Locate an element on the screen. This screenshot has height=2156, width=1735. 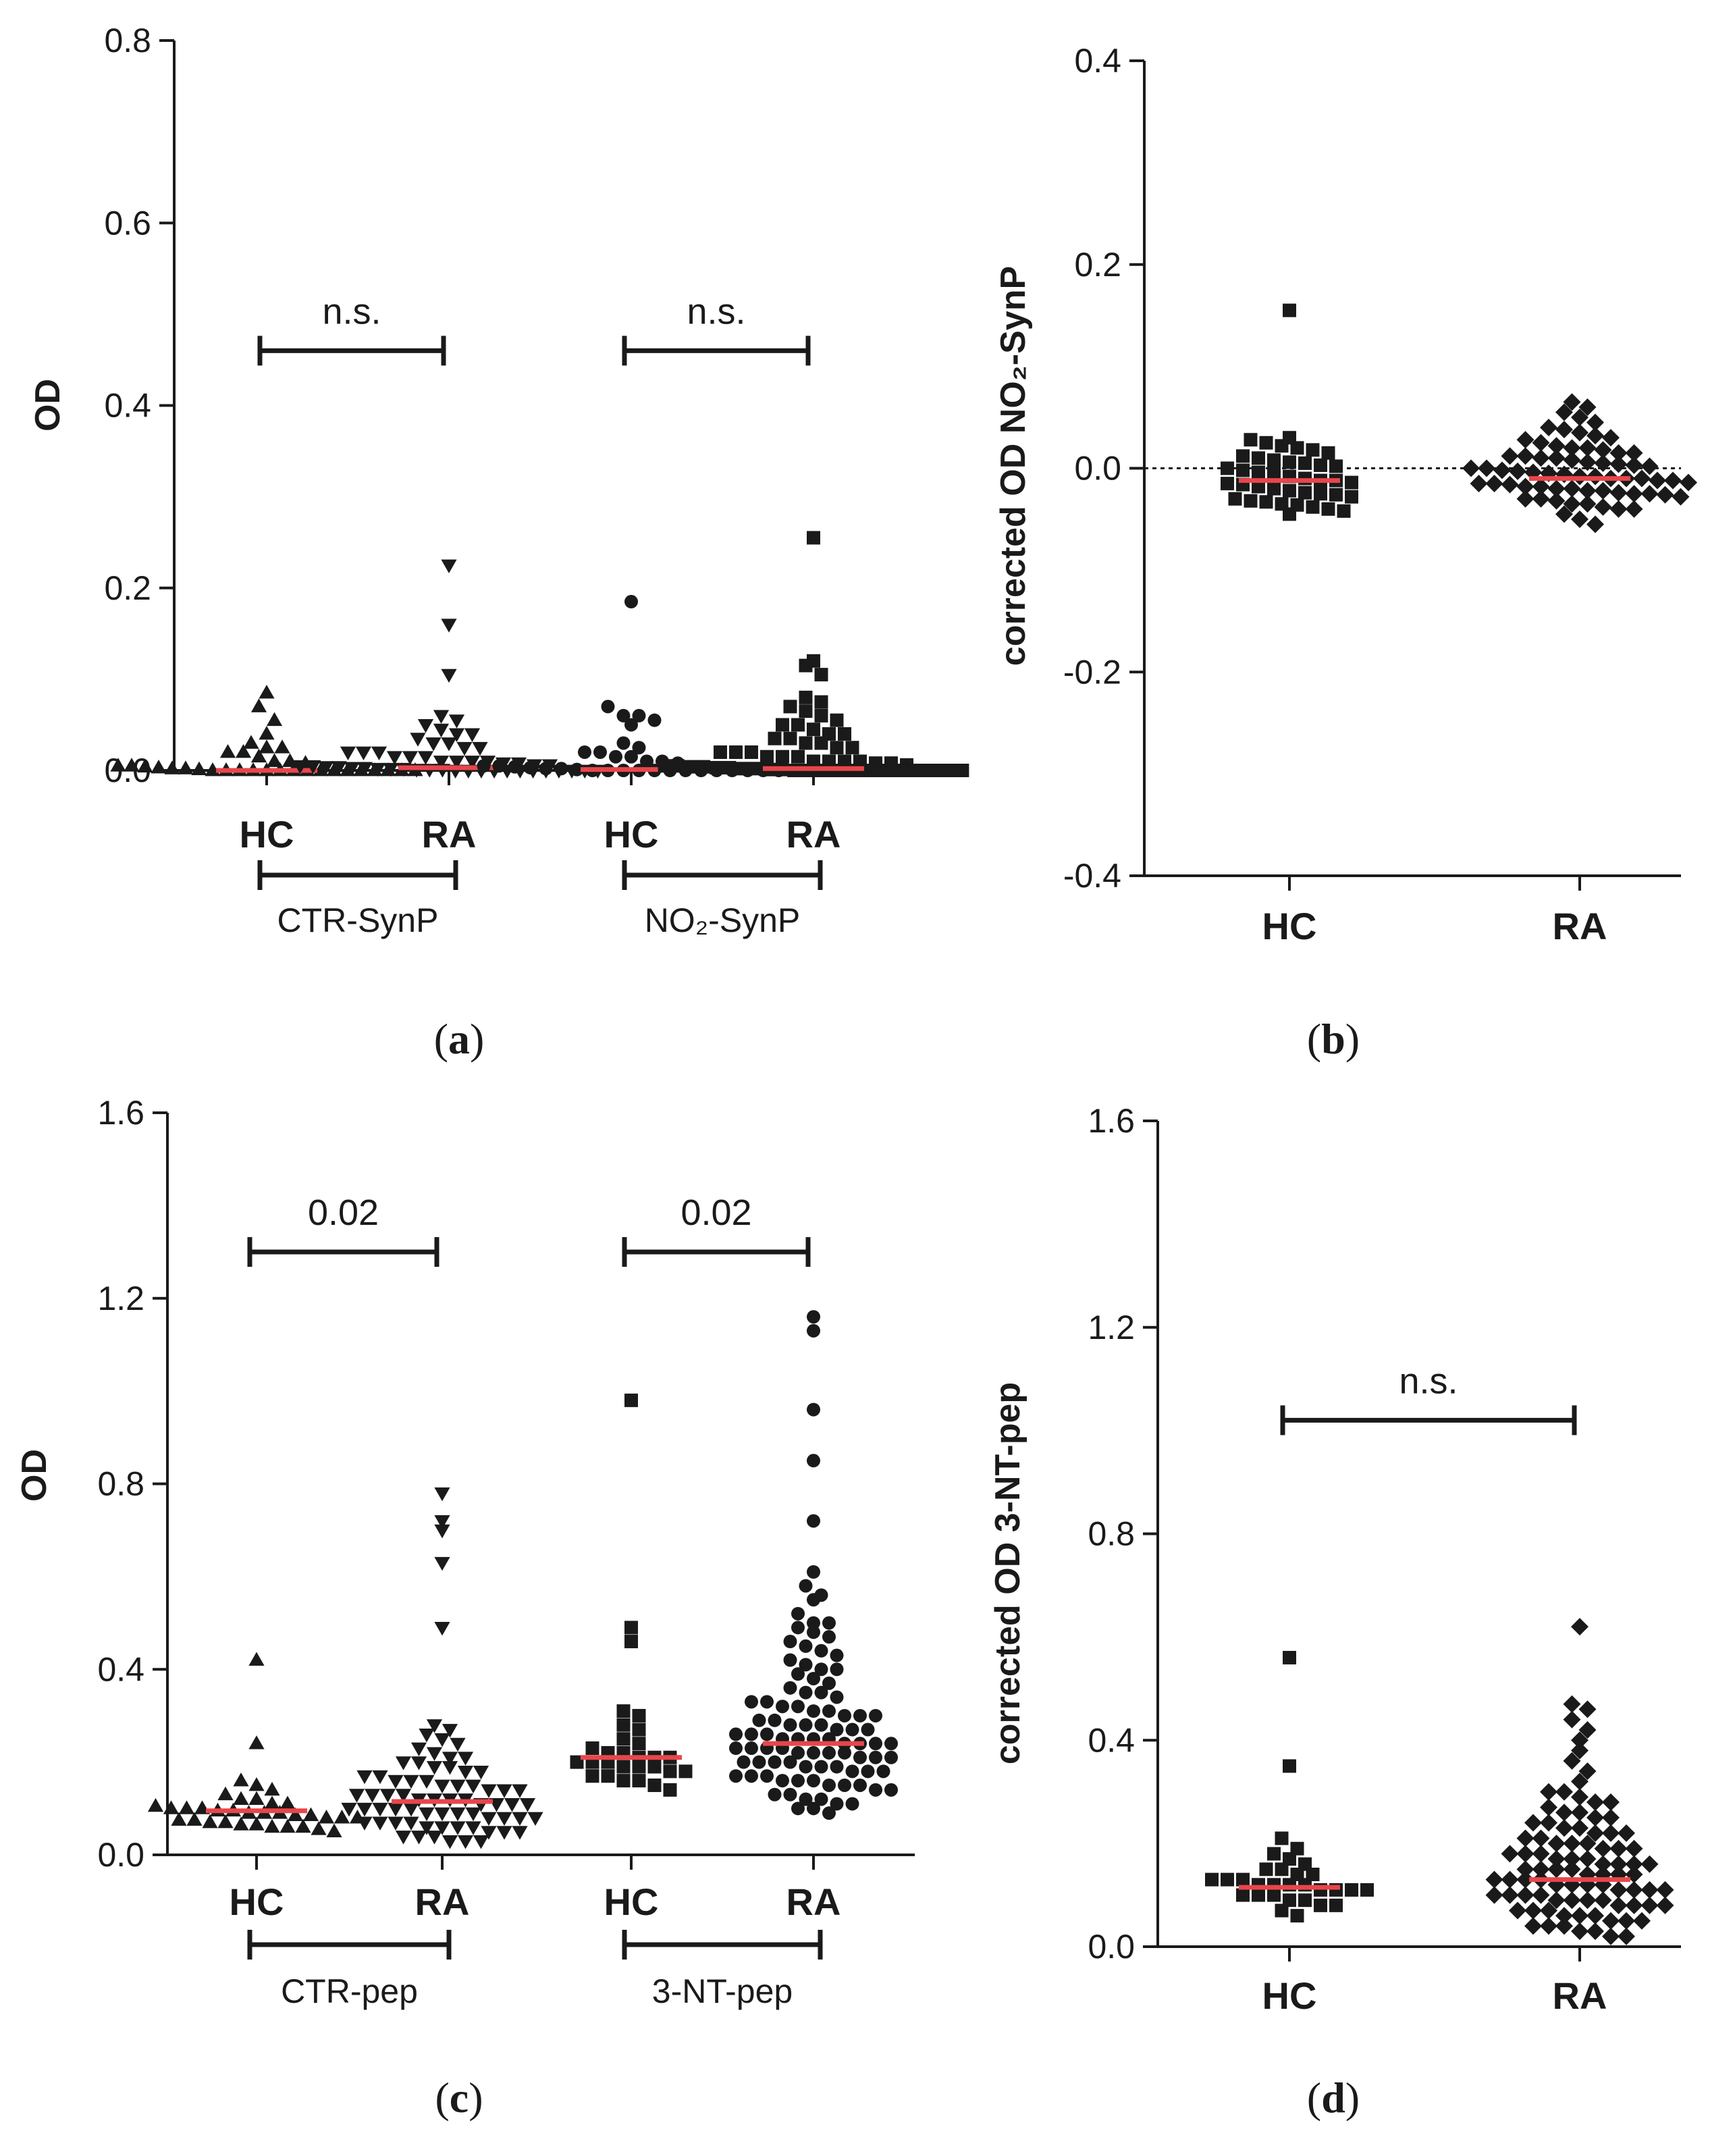
panel-label-close: ) is located at coordinates (477, 1039).